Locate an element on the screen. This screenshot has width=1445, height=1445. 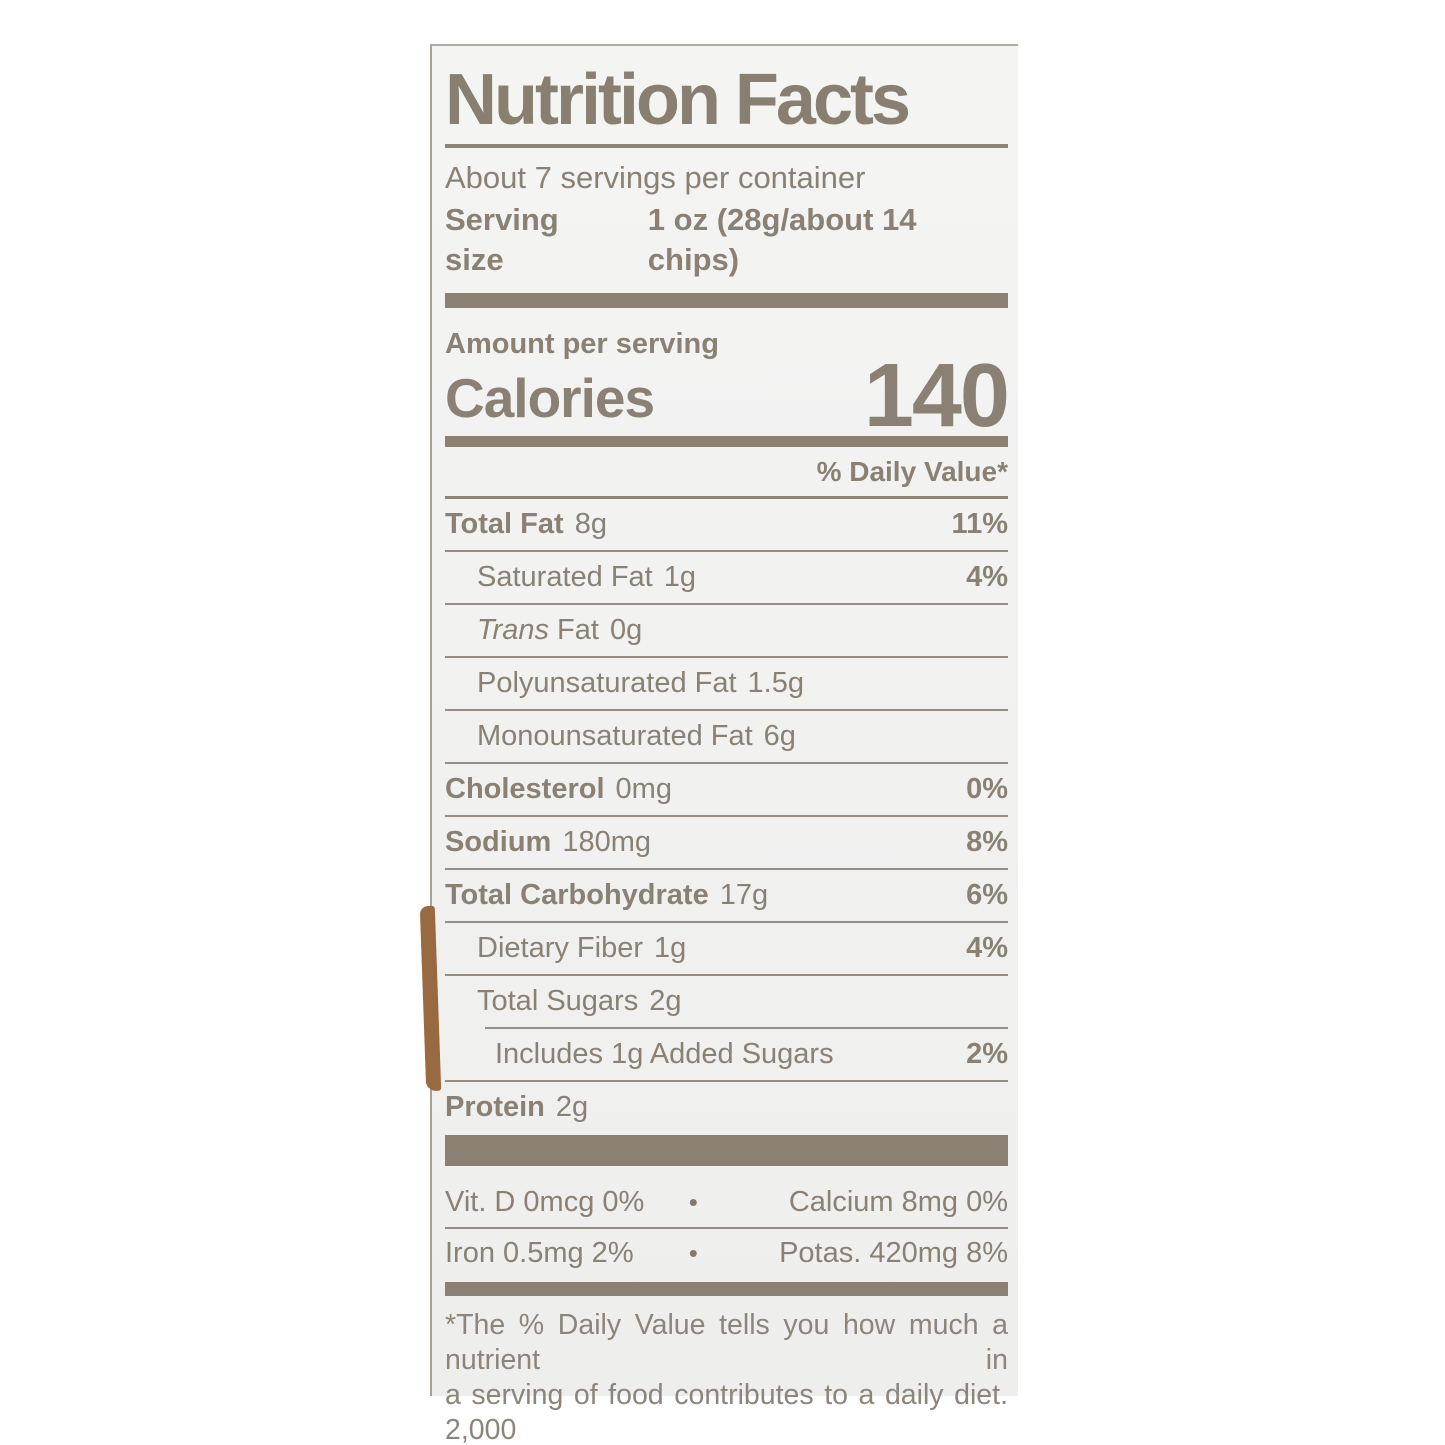
nutrient-name: Polyunsaturated Fat 1.5g is located at coordinates (640, 683).